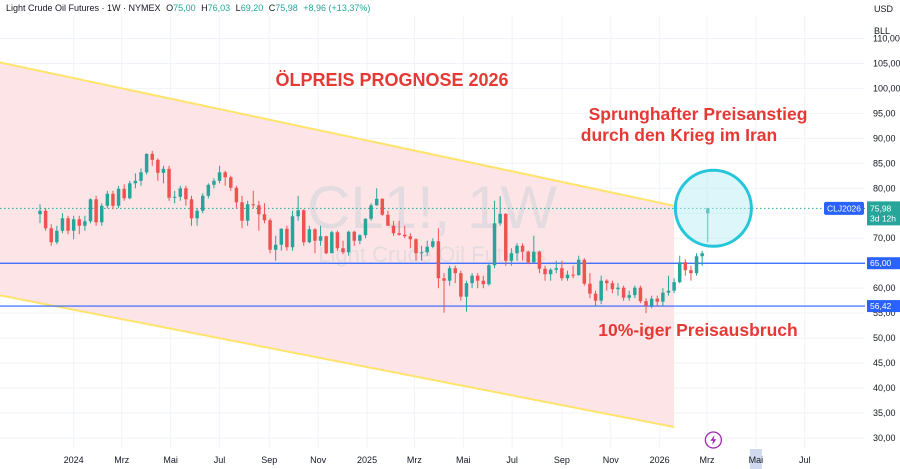 Image resolution: width=900 pixels, height=469 pixels. I want to click on annotation-title: ÖLPREIS PROGNOSE 2026, so click(391, 80).